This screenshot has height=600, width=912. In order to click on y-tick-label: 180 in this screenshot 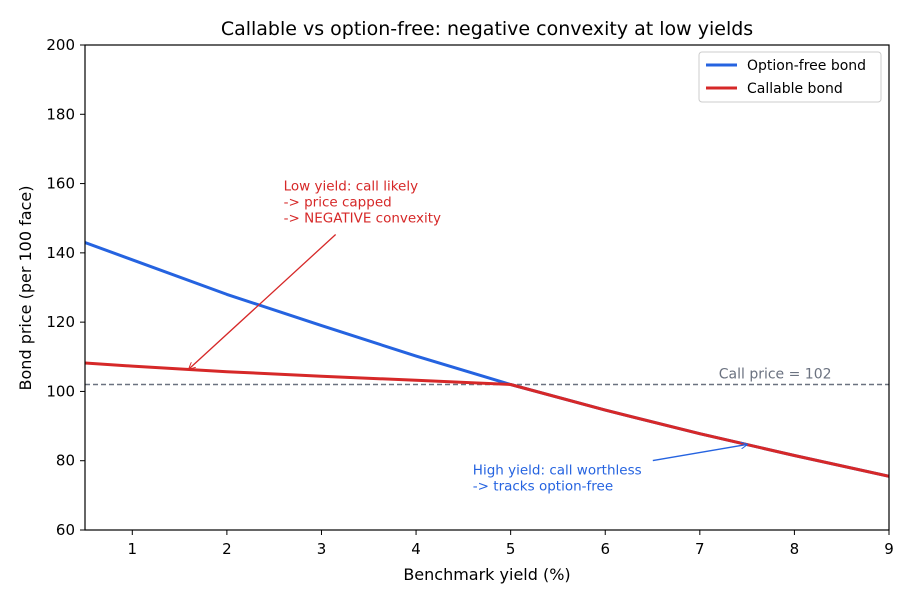, I will do `click(60, 114)`.